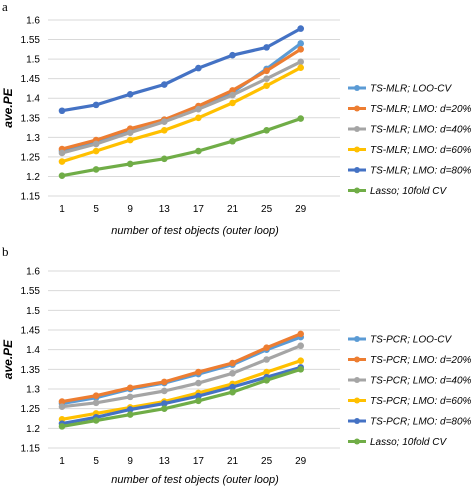 The image size is (474, 489). Describe the element at coordinates (199, 209) in the screenshot. I see `x-tick-label: 17` at that location.